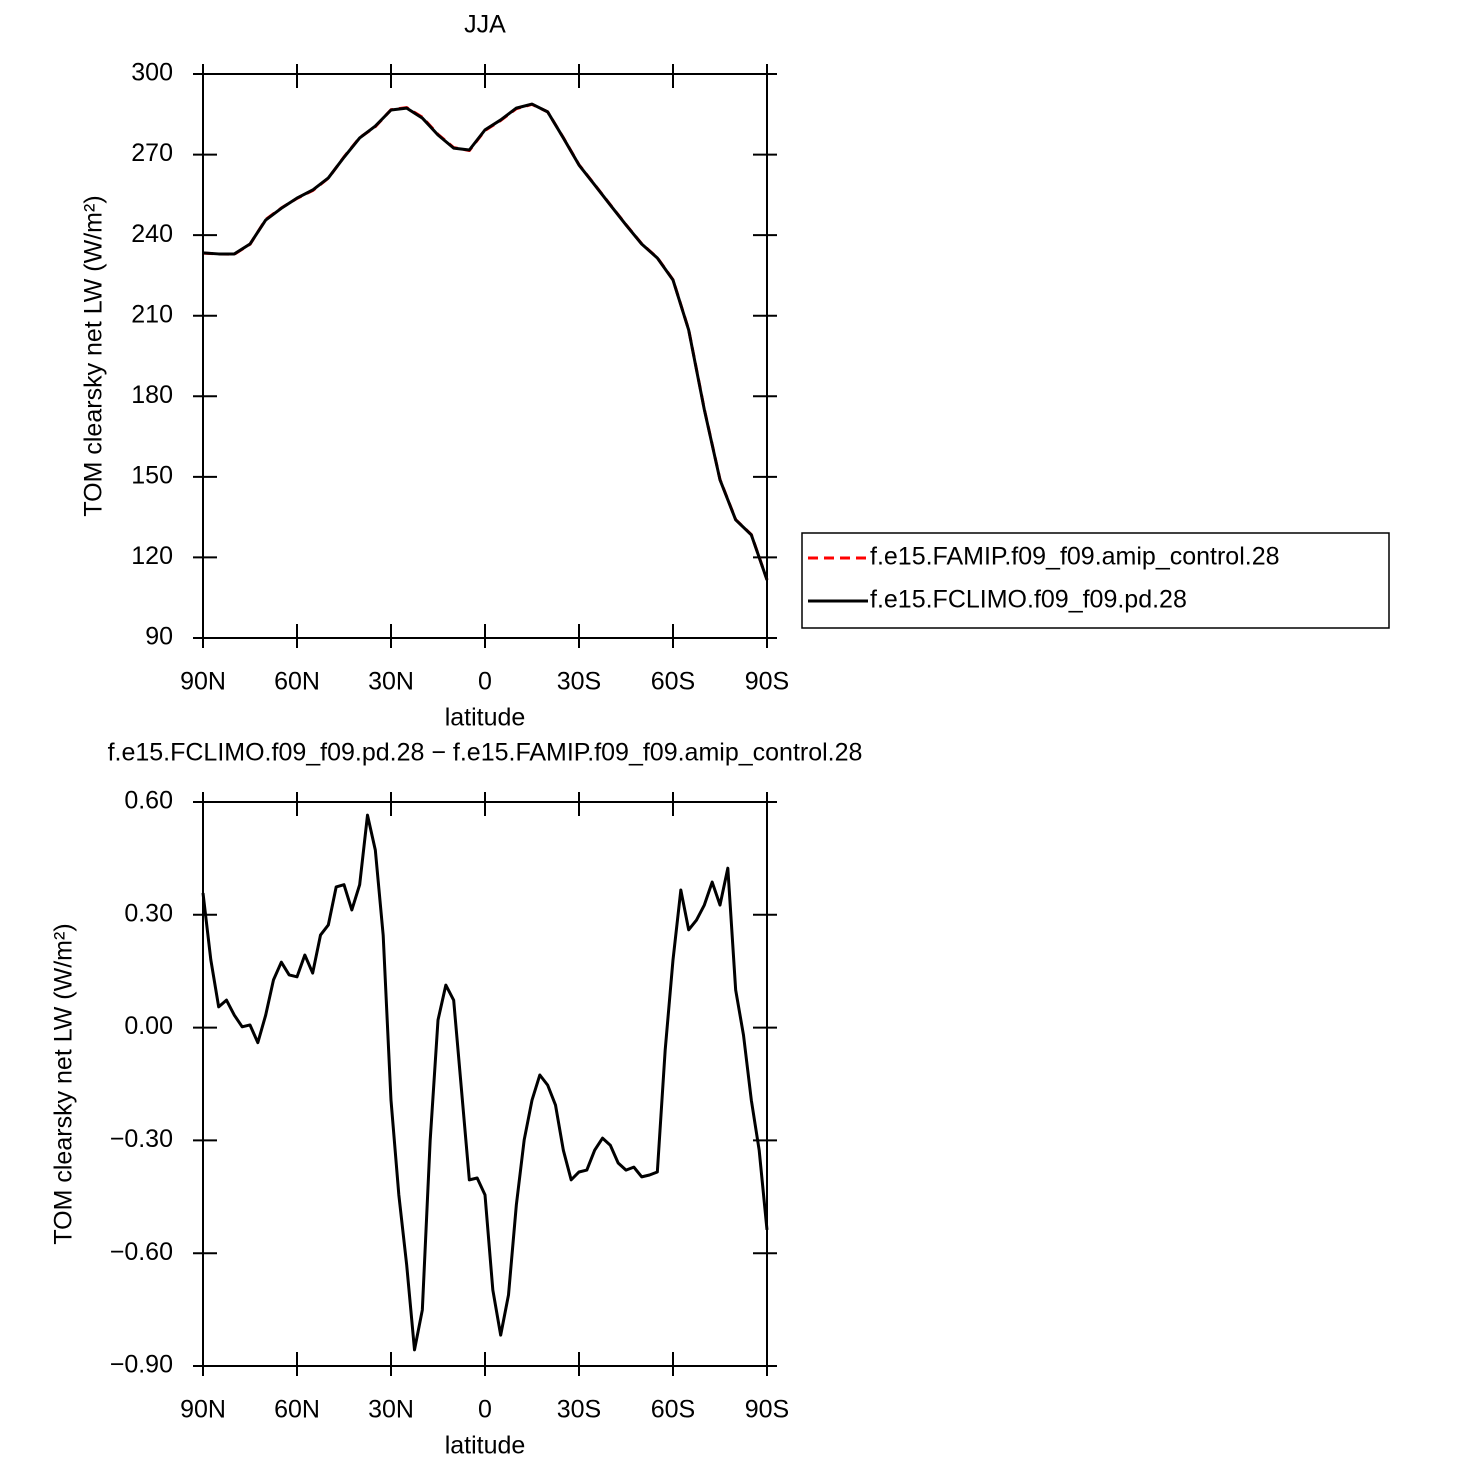  I want to click on legend-label: f.e15.FCLIMO.f09_f09.pd.28, so click(1028, 600).